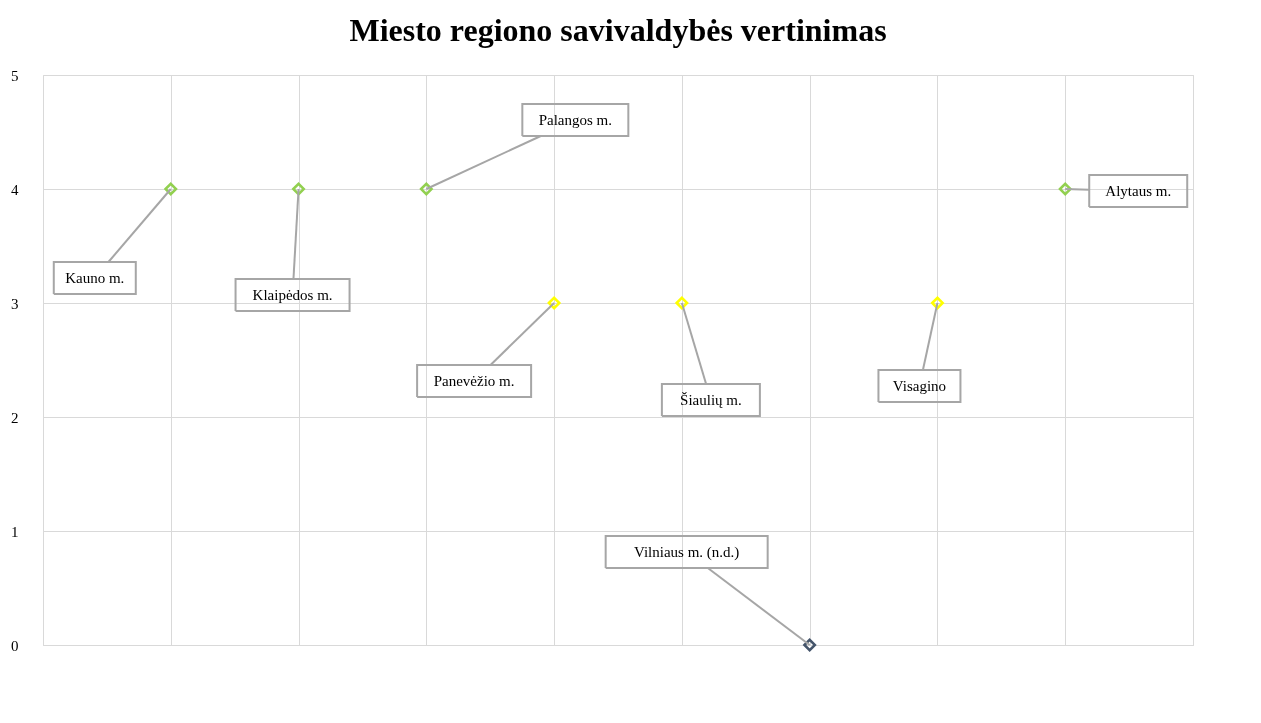  Describe the element at coordinates (711, 400) in the screenshot. I see `annotation: Šiaulių m.` at that location.